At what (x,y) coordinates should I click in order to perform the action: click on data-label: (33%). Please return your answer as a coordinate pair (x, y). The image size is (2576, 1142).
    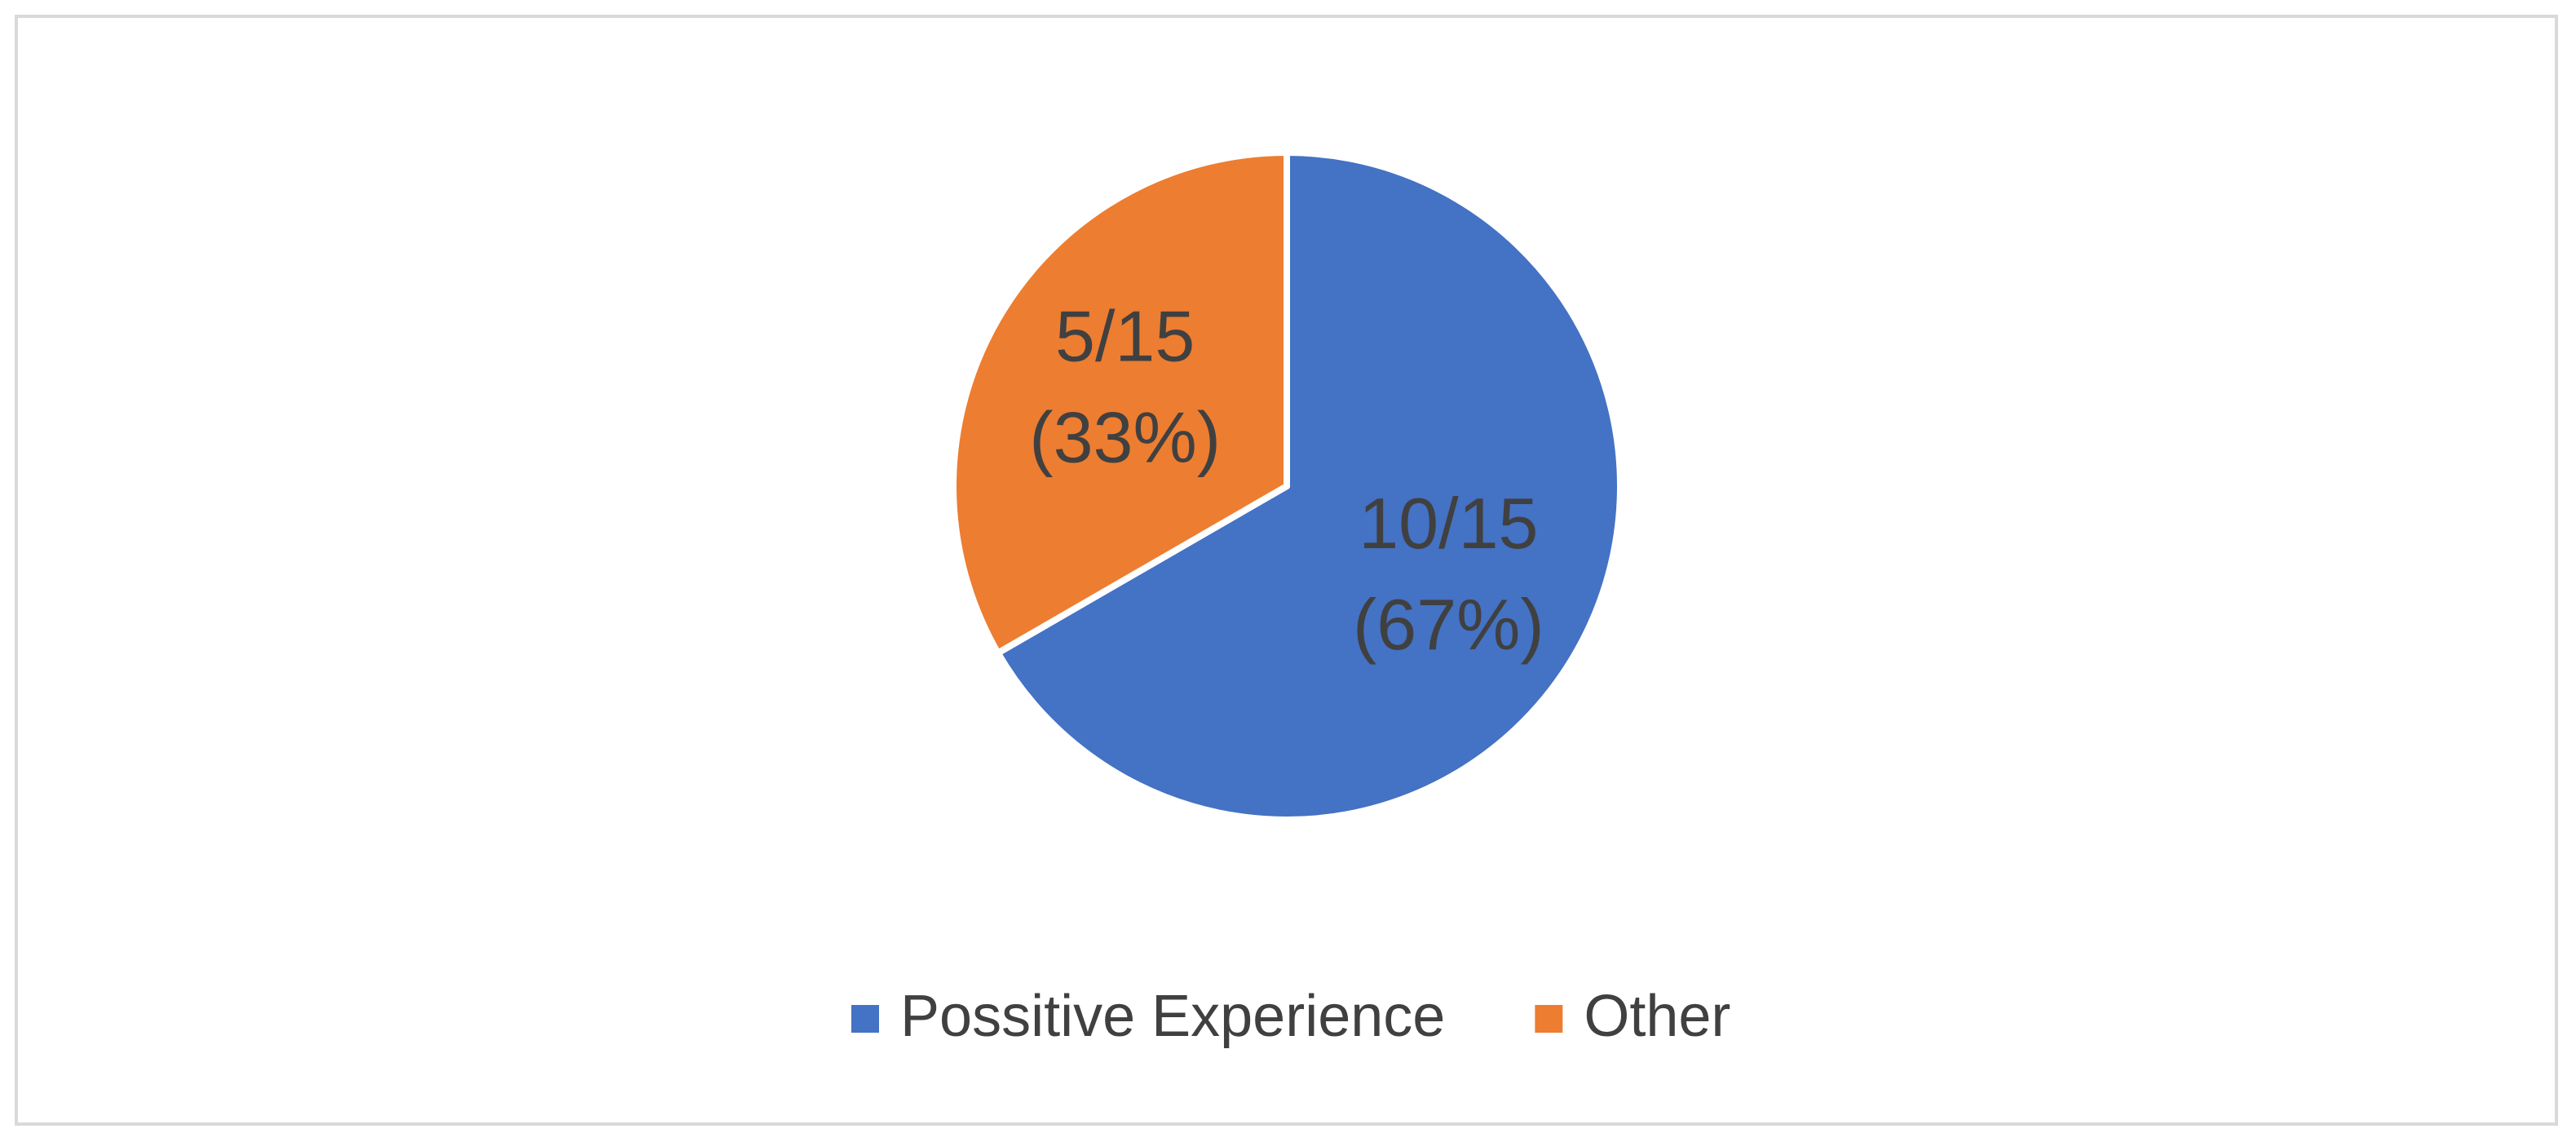
    Looking at the image, I should click on (1125, 437).